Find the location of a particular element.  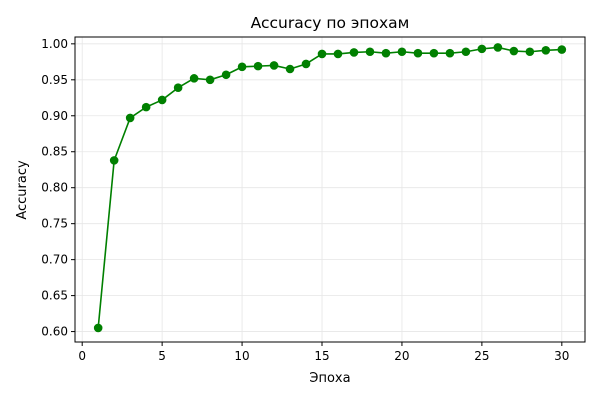

x-tick-label: 10 is located at coordinates (241, 356).